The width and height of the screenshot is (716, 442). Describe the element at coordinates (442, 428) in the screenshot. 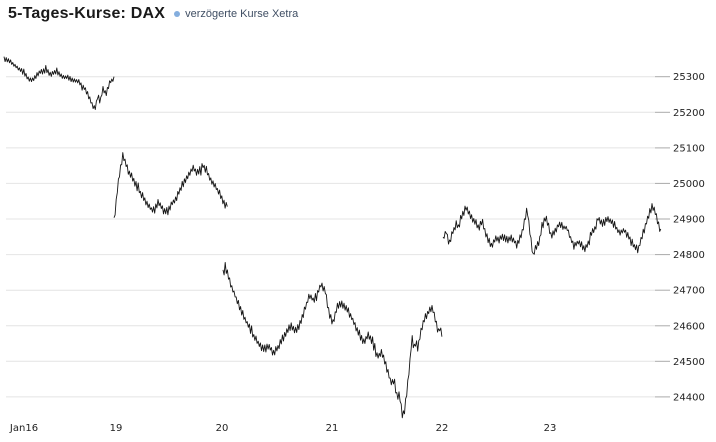

I see `x-axis-label: 22` at that location.